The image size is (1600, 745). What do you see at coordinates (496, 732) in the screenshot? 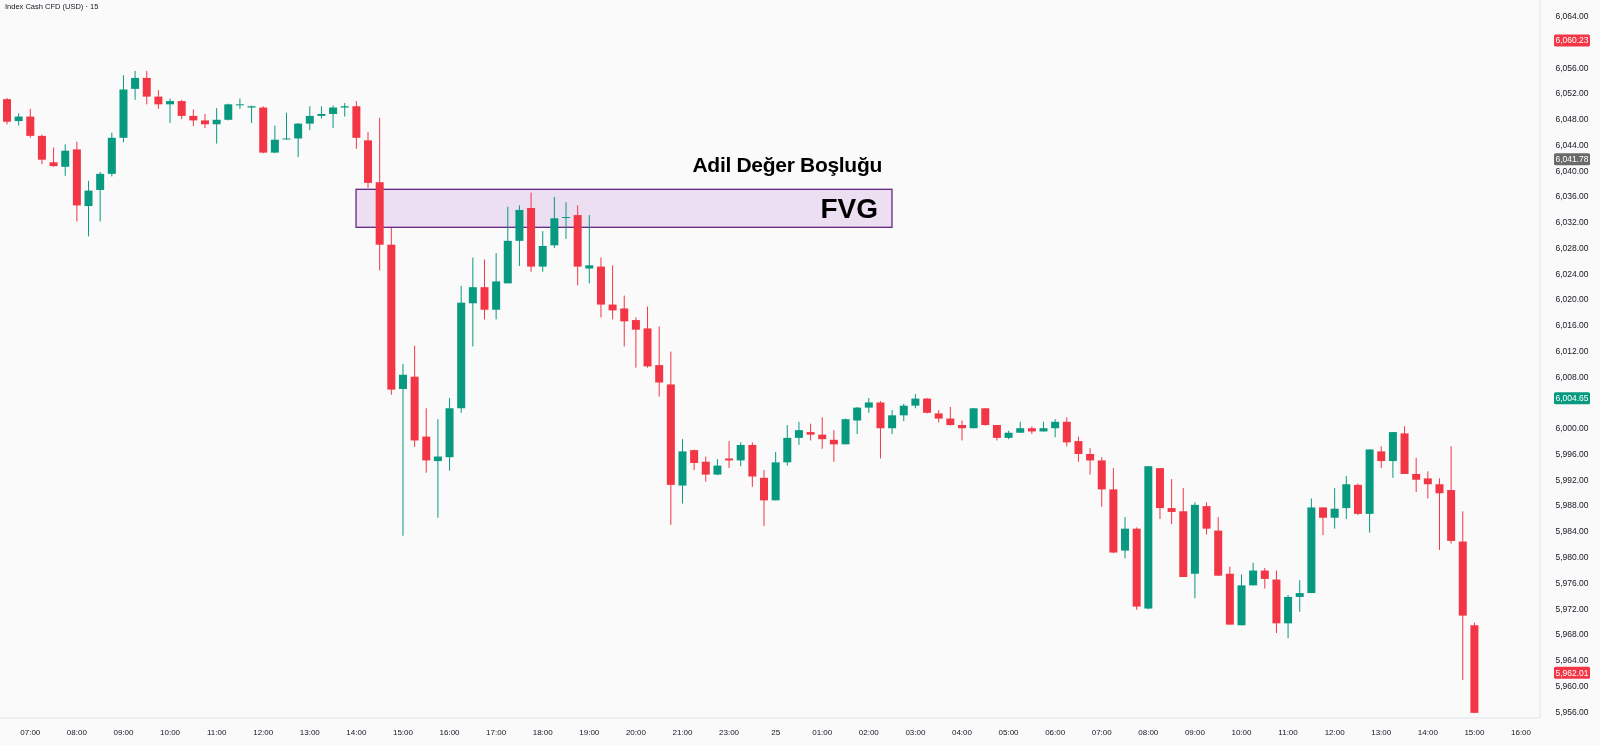
I see `x-tick-label: 17:00` at bounding box center [496, 732].